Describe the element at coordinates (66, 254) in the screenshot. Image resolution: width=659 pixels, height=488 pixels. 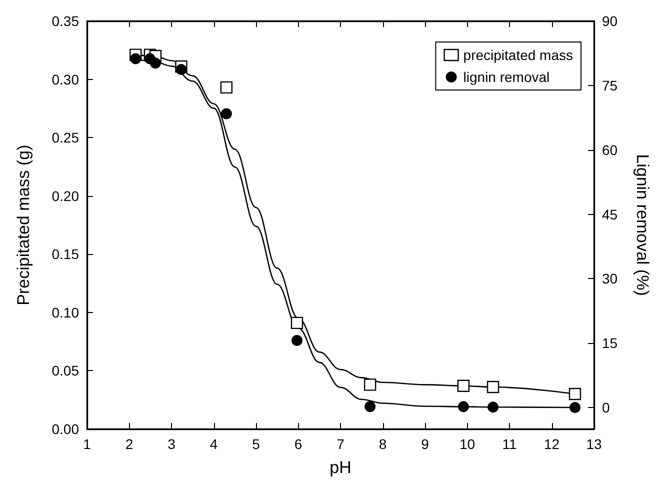
I see `y-tick-label: 0.15` at that location.